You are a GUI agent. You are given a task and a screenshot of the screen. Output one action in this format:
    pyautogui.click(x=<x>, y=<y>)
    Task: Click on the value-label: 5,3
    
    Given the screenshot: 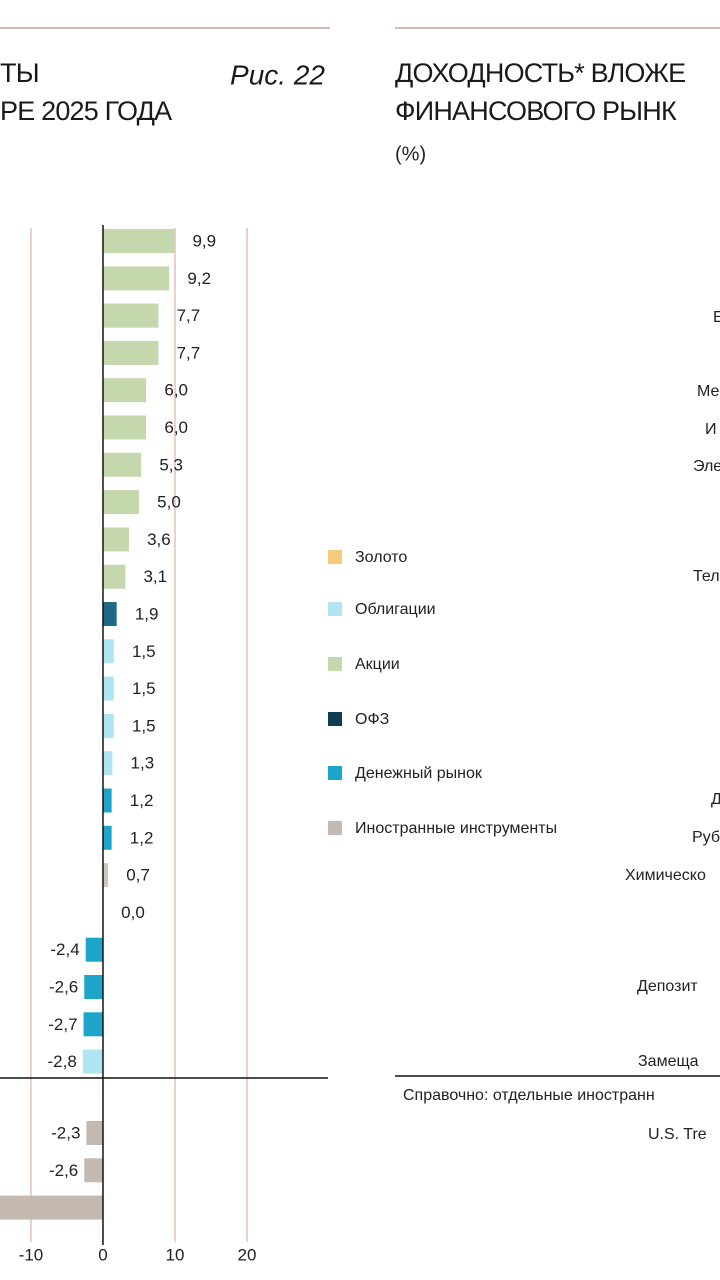 What is the action you would take?
    pyautogui.click(x=171, y=464)
    